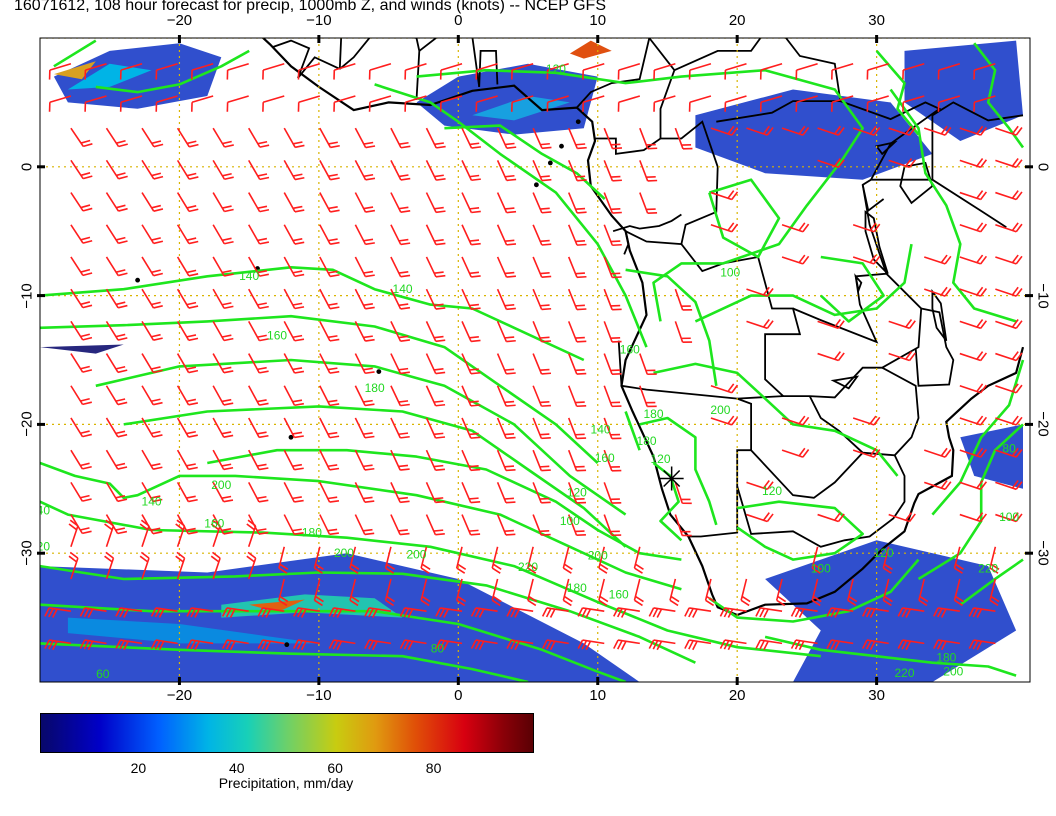  Describe the element at coordinates (287, 733) in the screenshot. I see `precipitation-colorbar` at that location.